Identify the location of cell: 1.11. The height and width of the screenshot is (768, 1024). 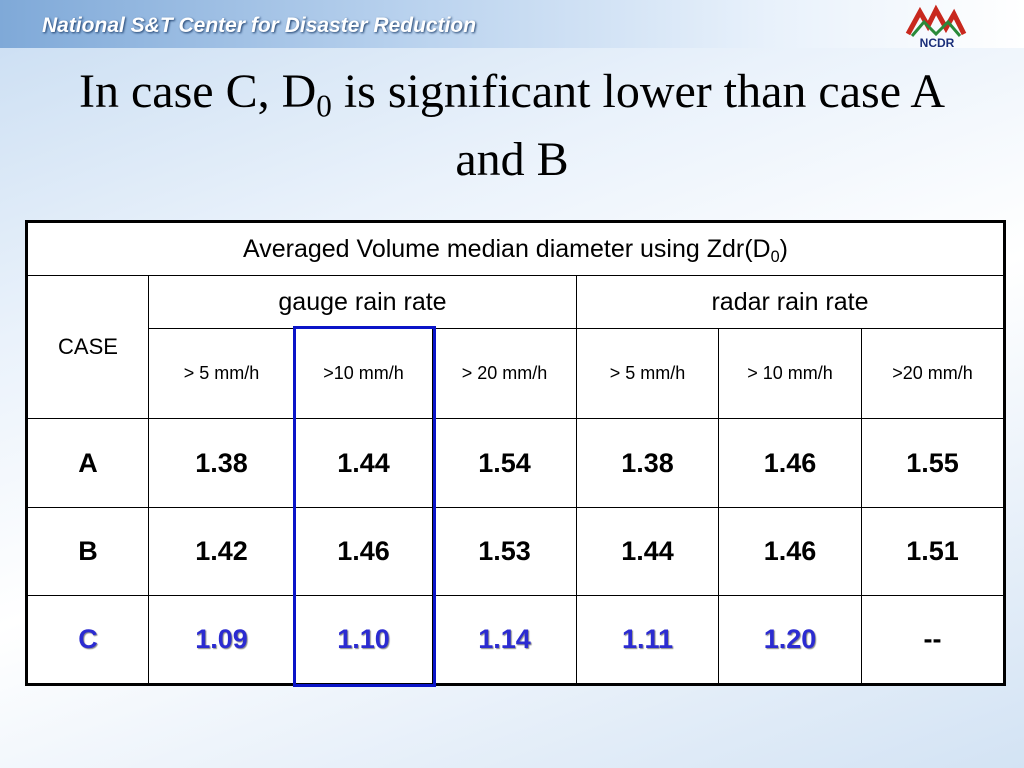
(647, 639).